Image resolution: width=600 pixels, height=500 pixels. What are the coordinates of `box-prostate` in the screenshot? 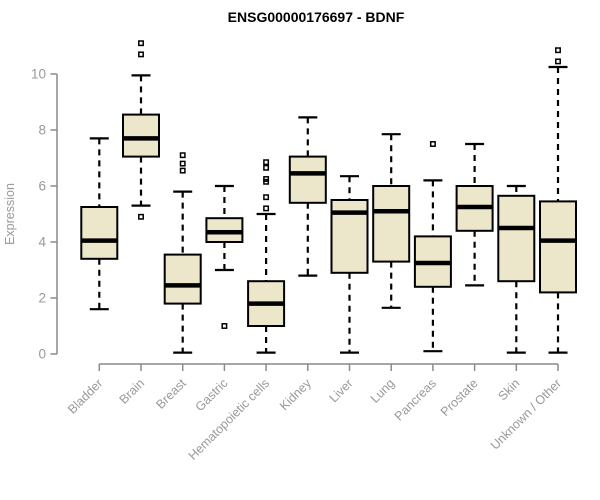 It's located at (474, 214).